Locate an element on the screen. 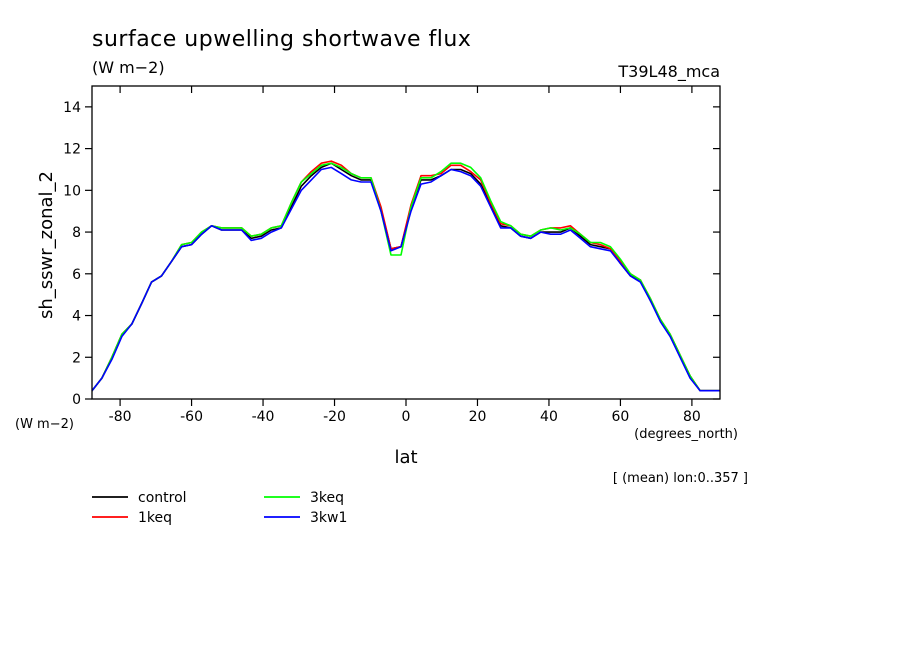  x-tick-label: 80 is located at coordinates (692, 417).